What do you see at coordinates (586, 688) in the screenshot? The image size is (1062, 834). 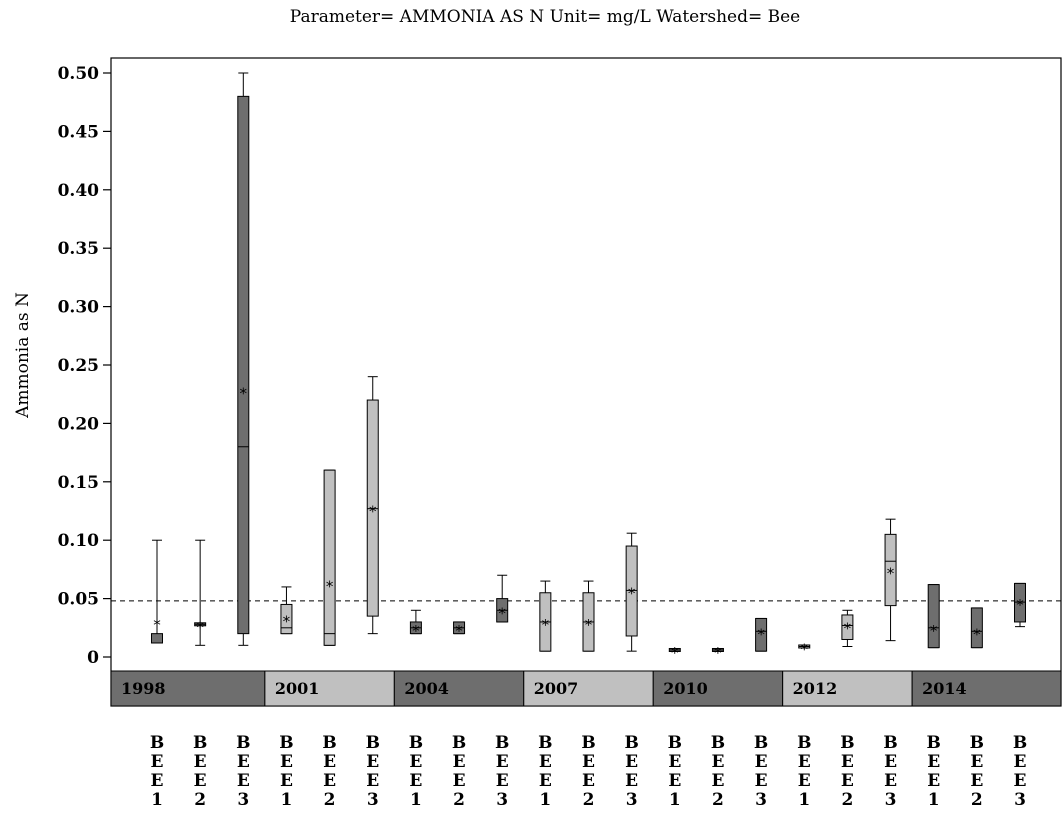 I see `year-band: 1998 2001 2004 2007 2010 2012 2014` at bounding box center [586, 688].